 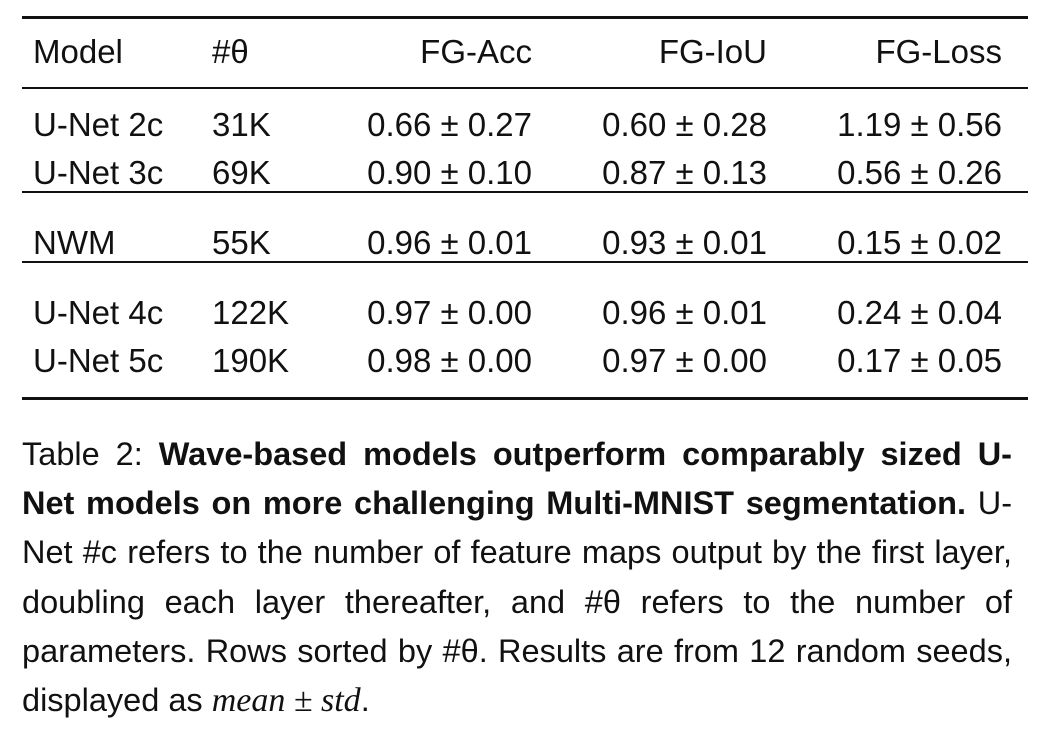 I want to click on table-cell: 0.15 ± 0.02, so click(x=919, y=242).